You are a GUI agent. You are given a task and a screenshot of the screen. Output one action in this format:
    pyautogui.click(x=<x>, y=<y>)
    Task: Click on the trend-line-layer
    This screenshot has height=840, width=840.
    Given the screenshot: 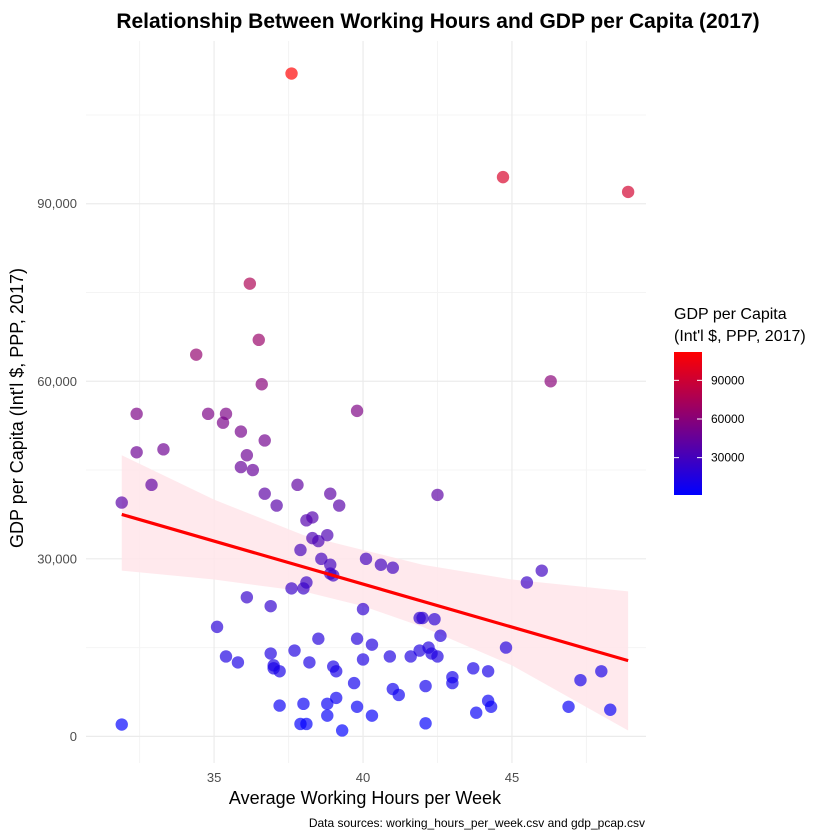 What is the action you would take?
    pyautogui.click(x=375, y=587)
    